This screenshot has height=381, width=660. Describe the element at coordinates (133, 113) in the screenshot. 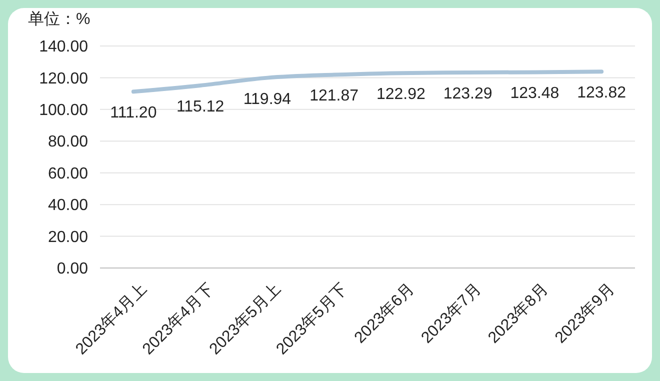

I see `data-label: 111.20` at that location.